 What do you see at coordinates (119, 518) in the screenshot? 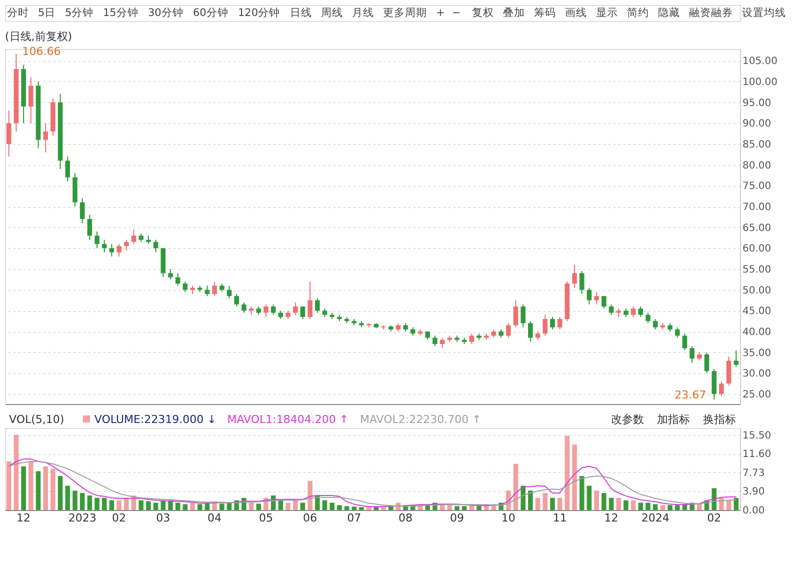
I see `x-tick-label: 02` at bounding box center [119, 518].